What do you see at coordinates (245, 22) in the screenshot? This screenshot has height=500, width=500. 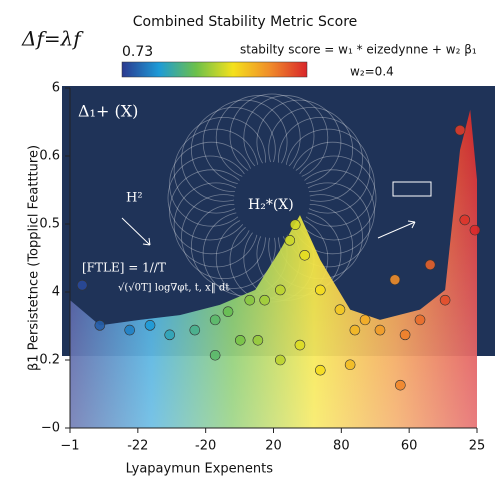 I see `chart-title: Combined Stability Metric Score` at bounding box center [245, 22].